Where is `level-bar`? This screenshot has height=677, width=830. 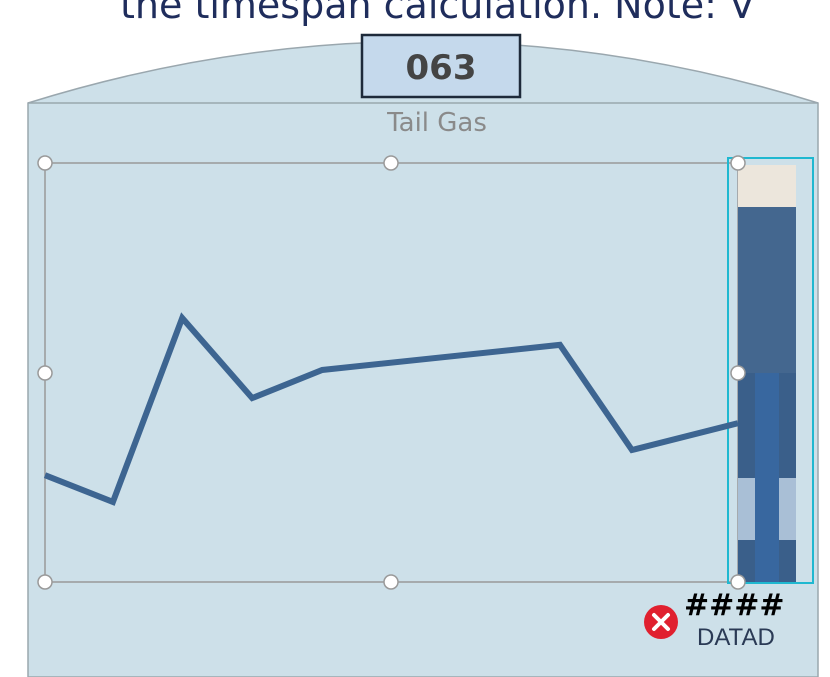 level-bar is located at coordinates (767, 373).